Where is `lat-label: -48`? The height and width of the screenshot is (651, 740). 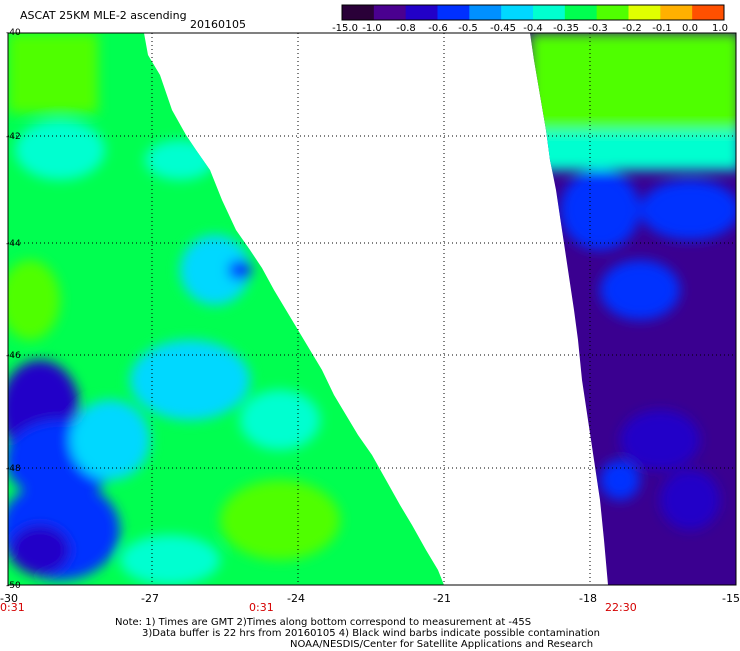
lat-label: -48 is located at coordinates (13, 469).